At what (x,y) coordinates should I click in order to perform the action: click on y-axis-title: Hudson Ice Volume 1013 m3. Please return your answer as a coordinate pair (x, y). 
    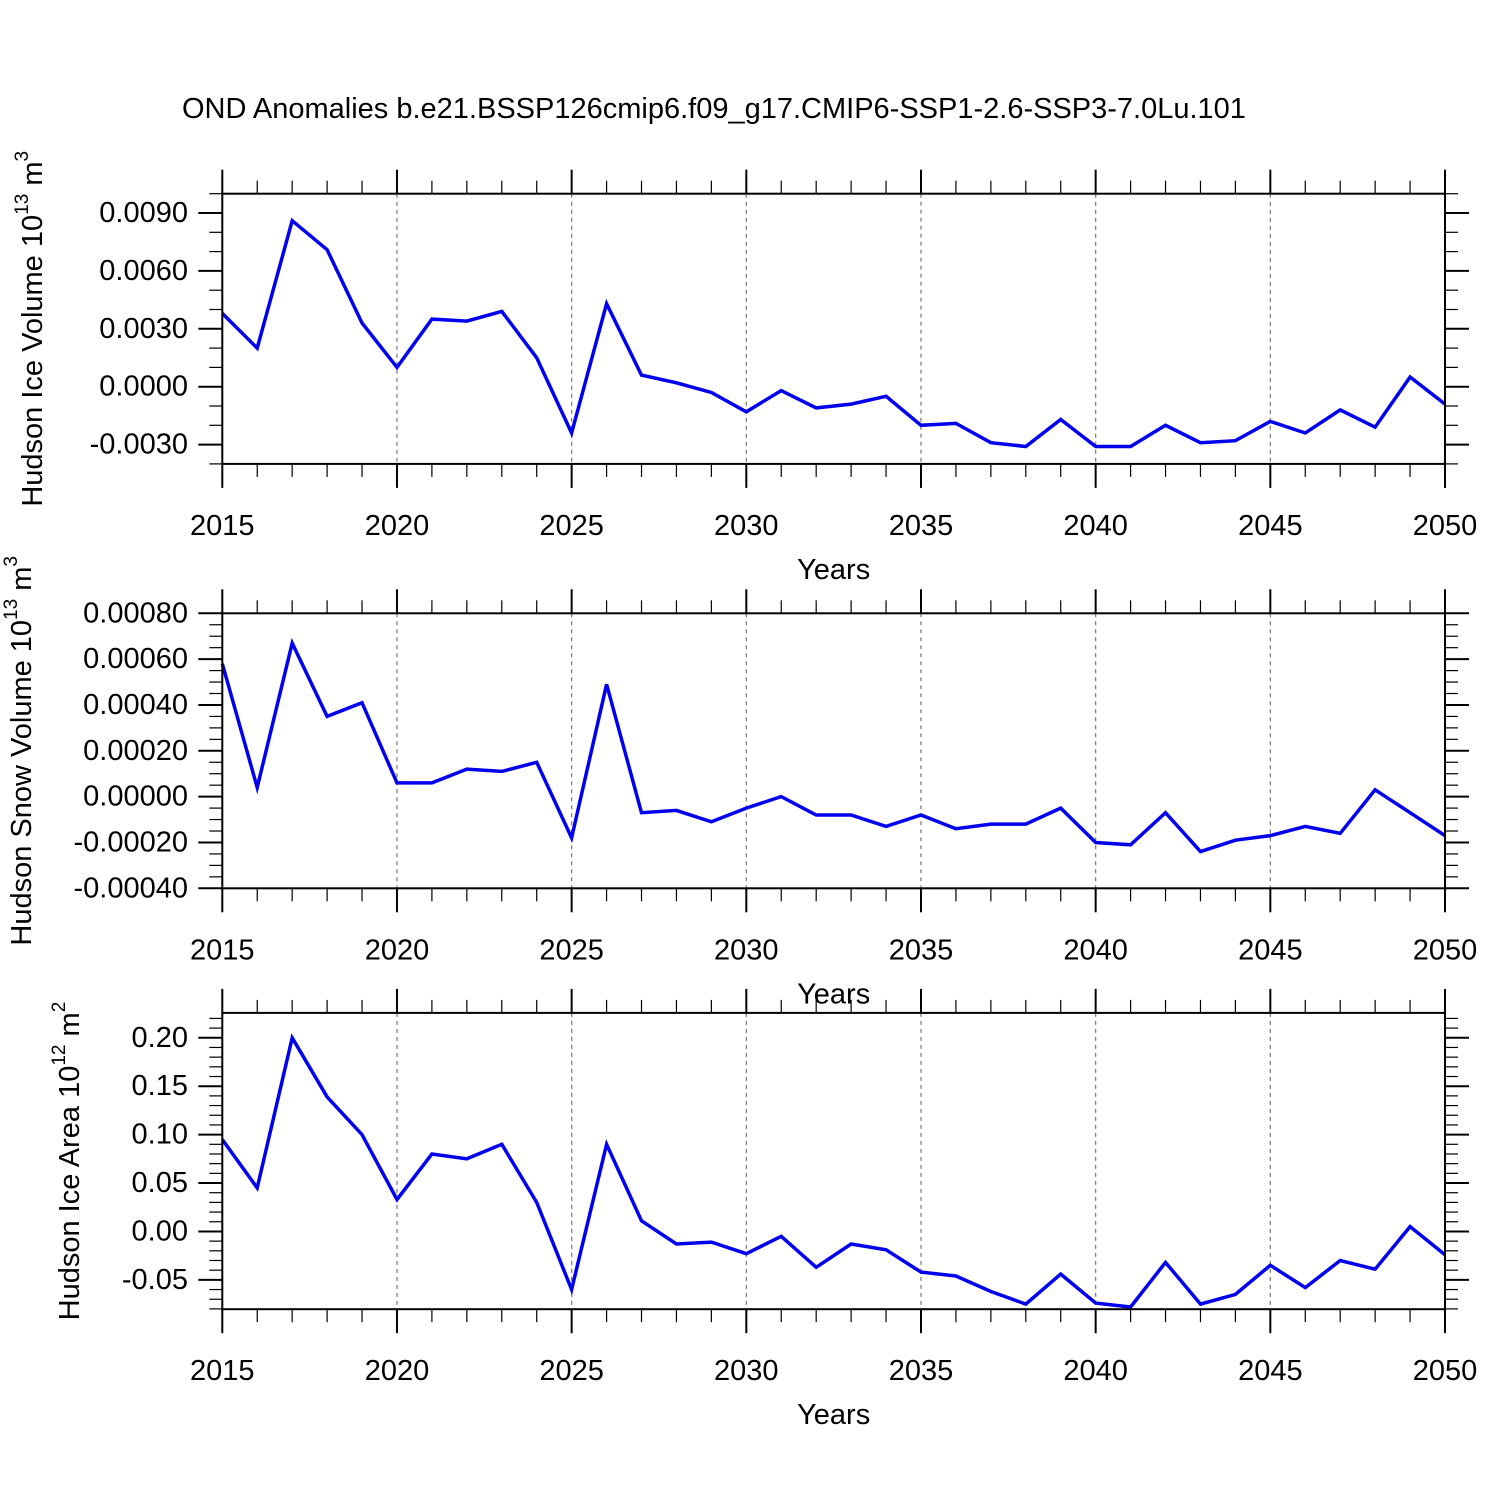
    Looking at the image, I should click on (31, 329).